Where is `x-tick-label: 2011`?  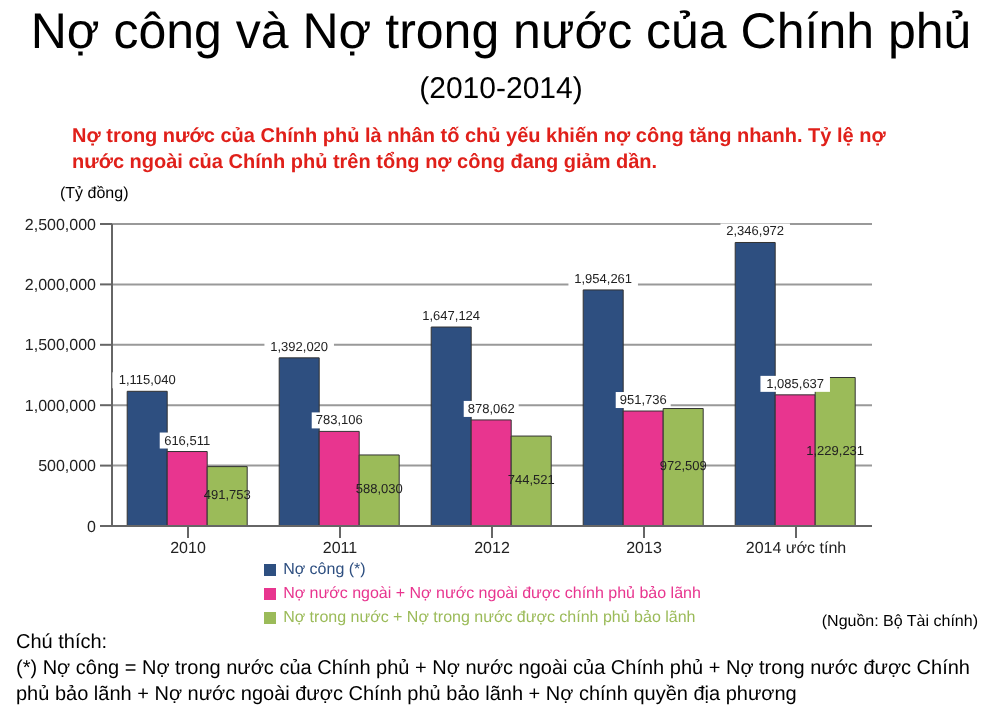 x-tick-label: 2011 is located at coordinates (340, 548).